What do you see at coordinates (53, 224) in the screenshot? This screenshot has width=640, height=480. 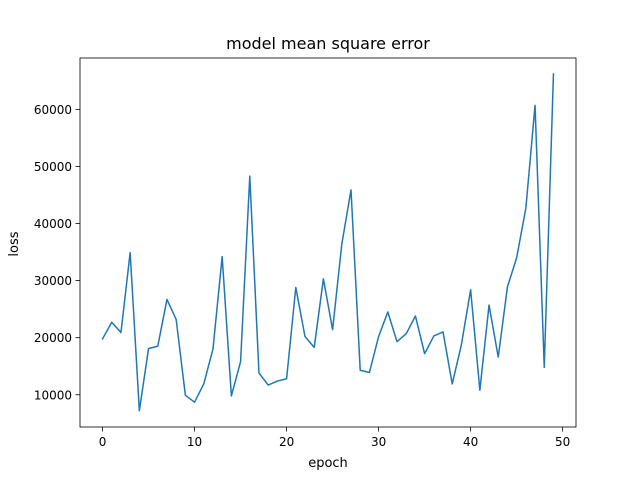 I see `y-tick-label: 40000` at bounding box center [53, 224].